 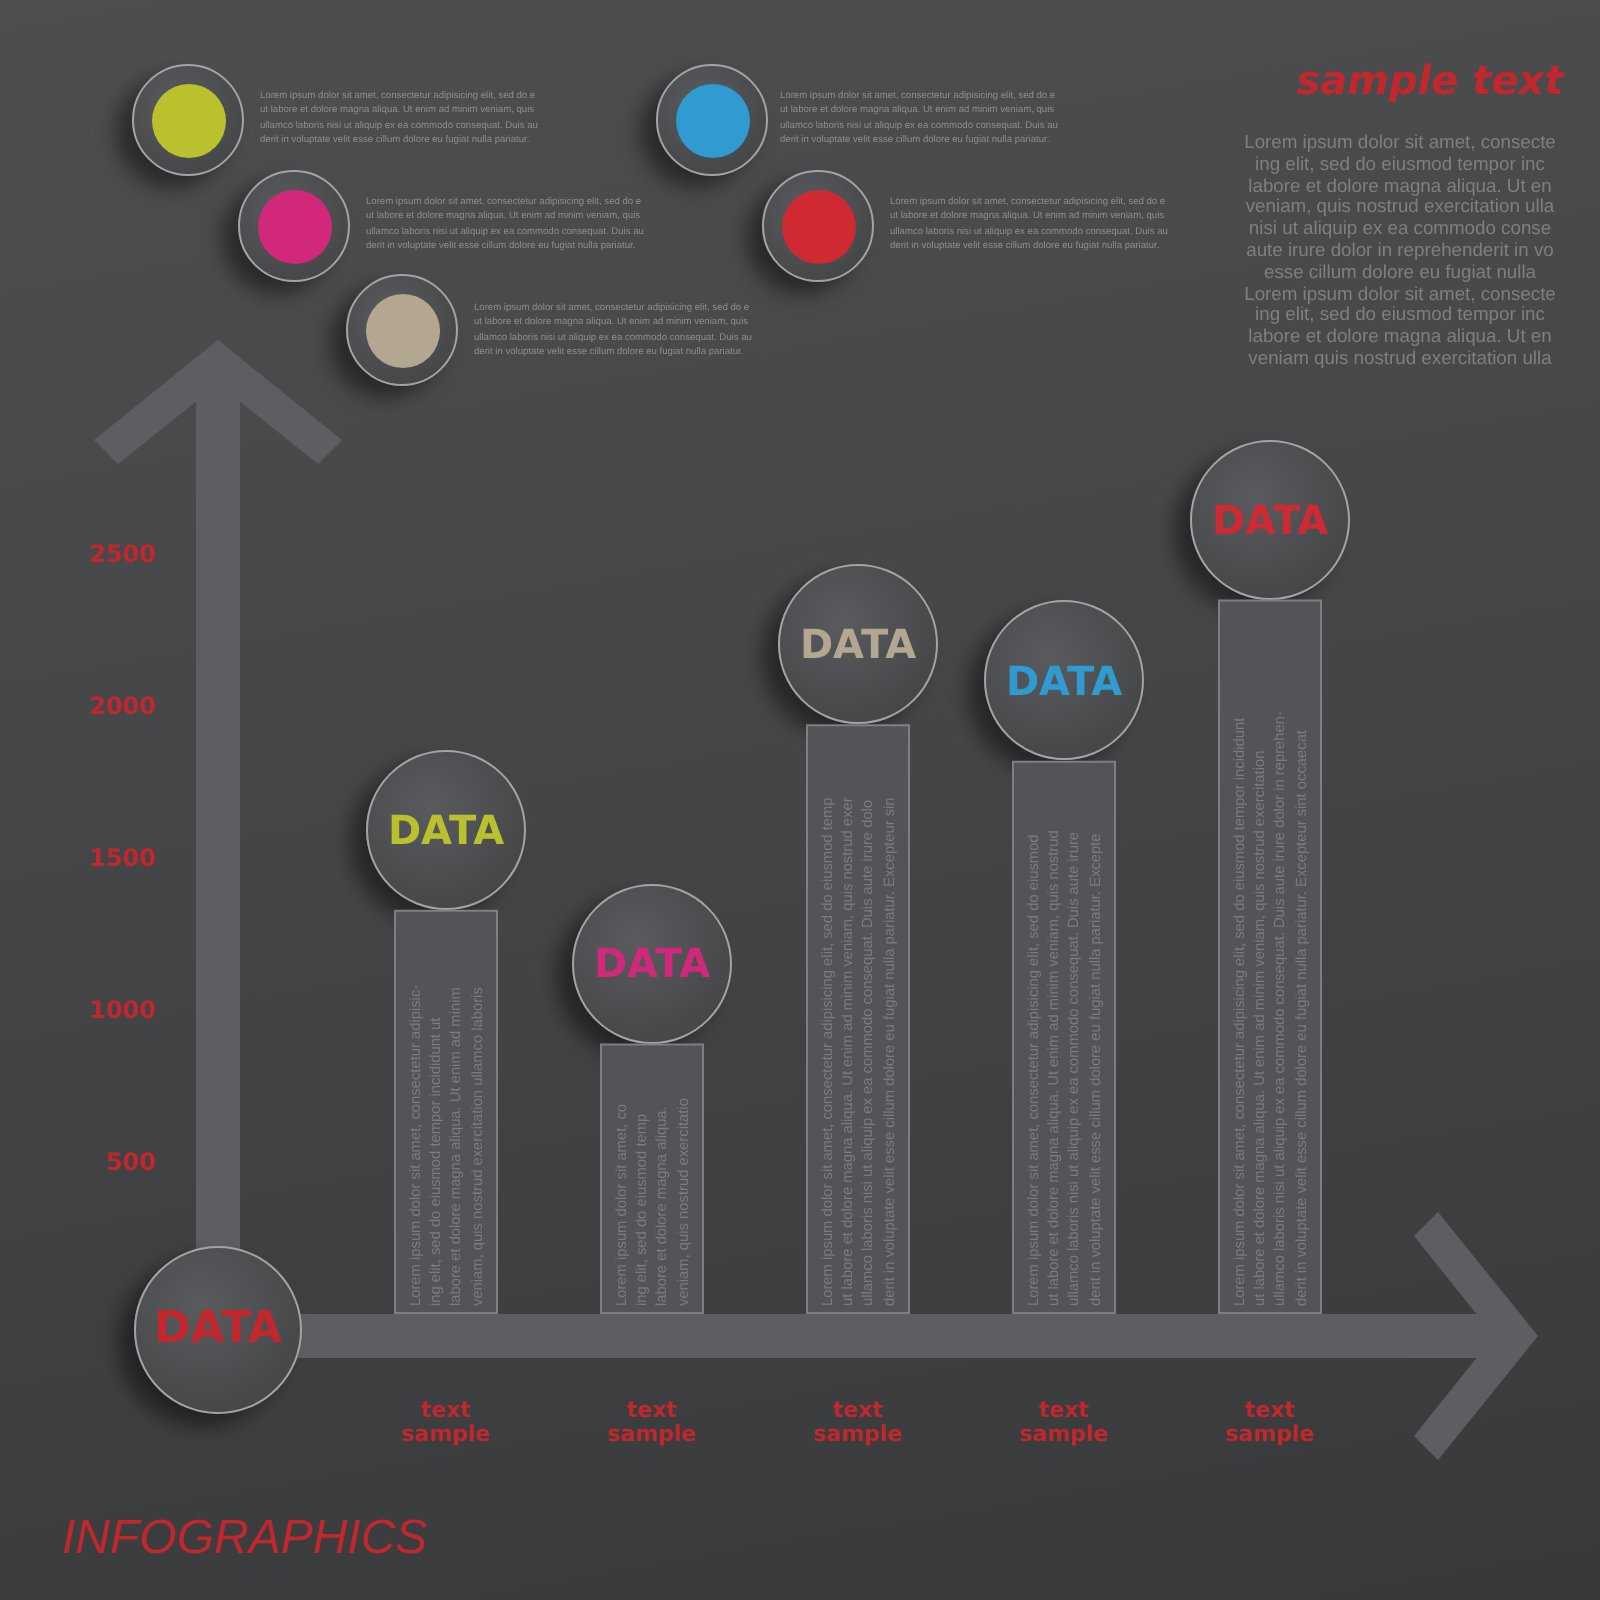 I want to click on y-tick-label: 2500, so click(x=122, y=554).